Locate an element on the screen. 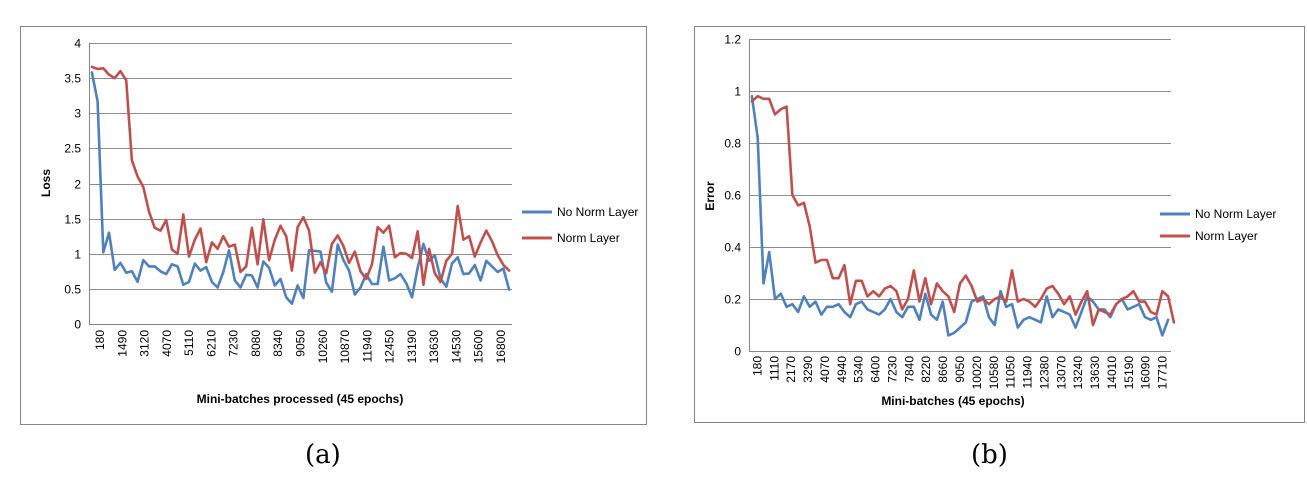  caption-a: (a) is located at coordinates (323, 455).